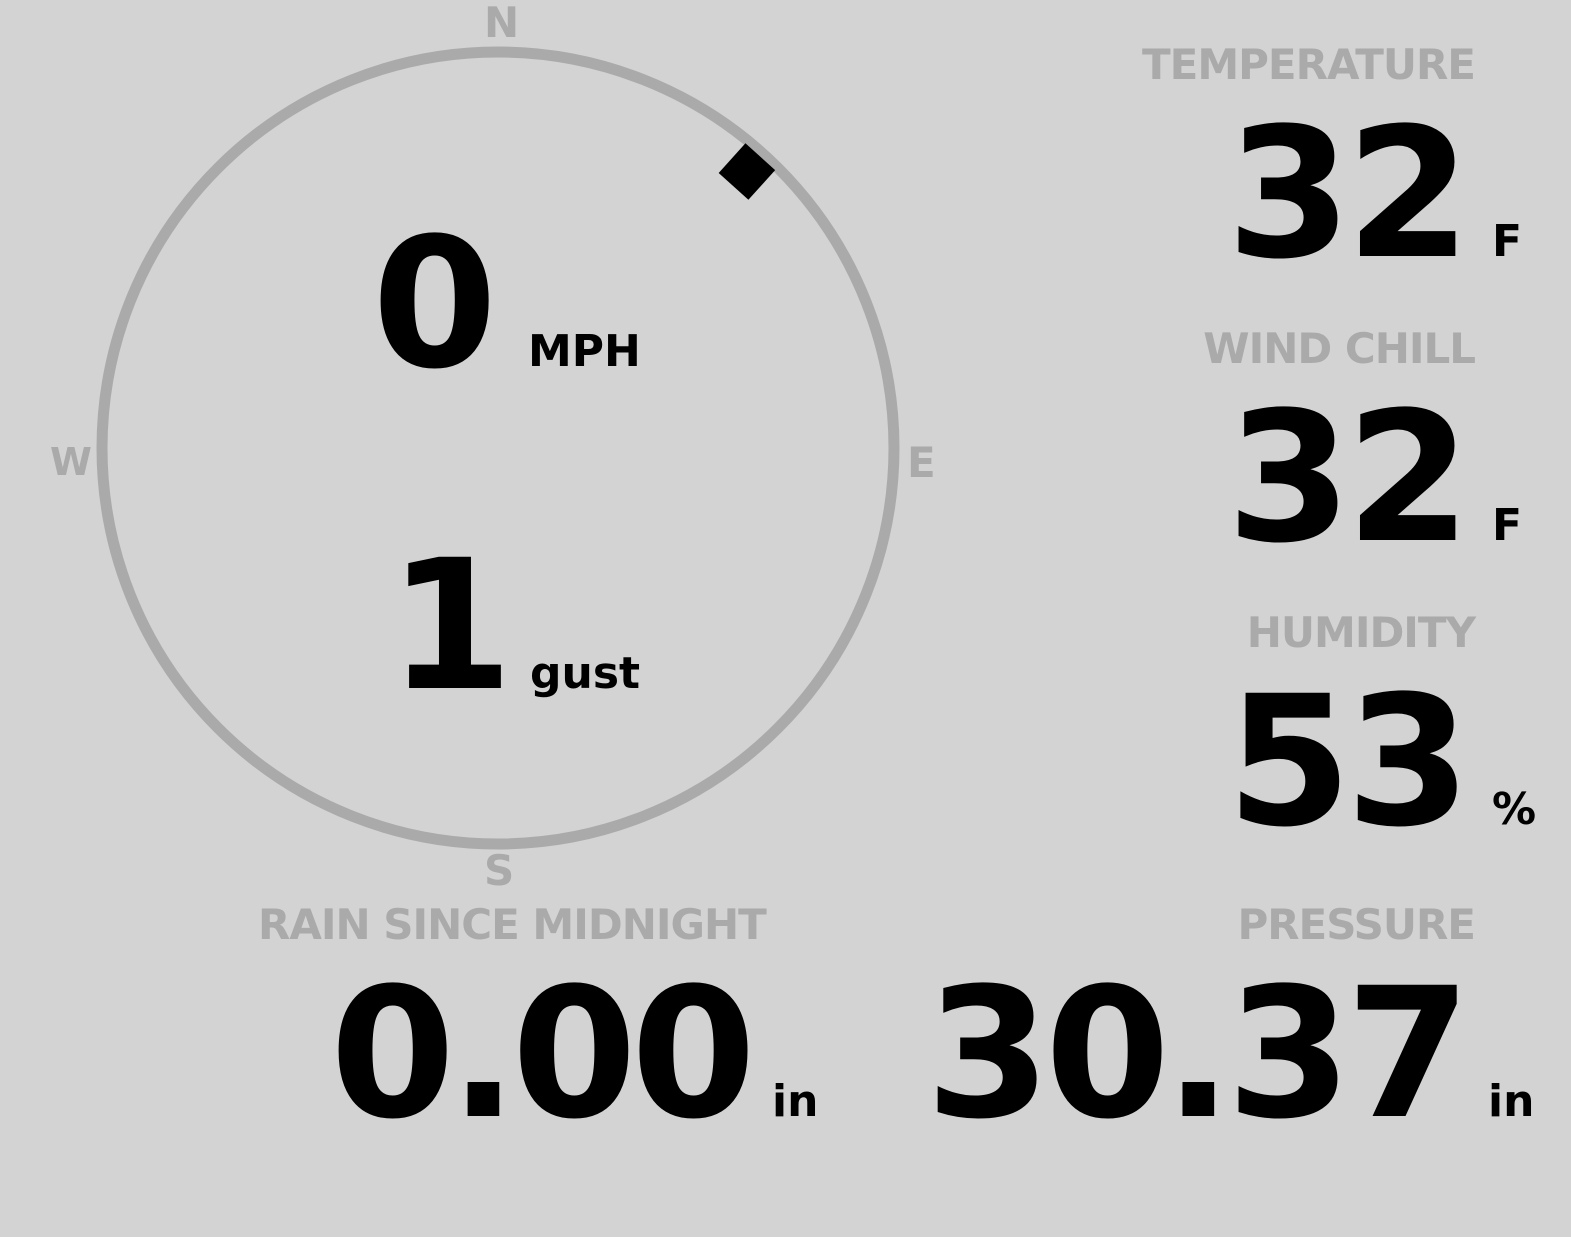  I want to click on wind-chill-value: 32, so click(1348, 478).